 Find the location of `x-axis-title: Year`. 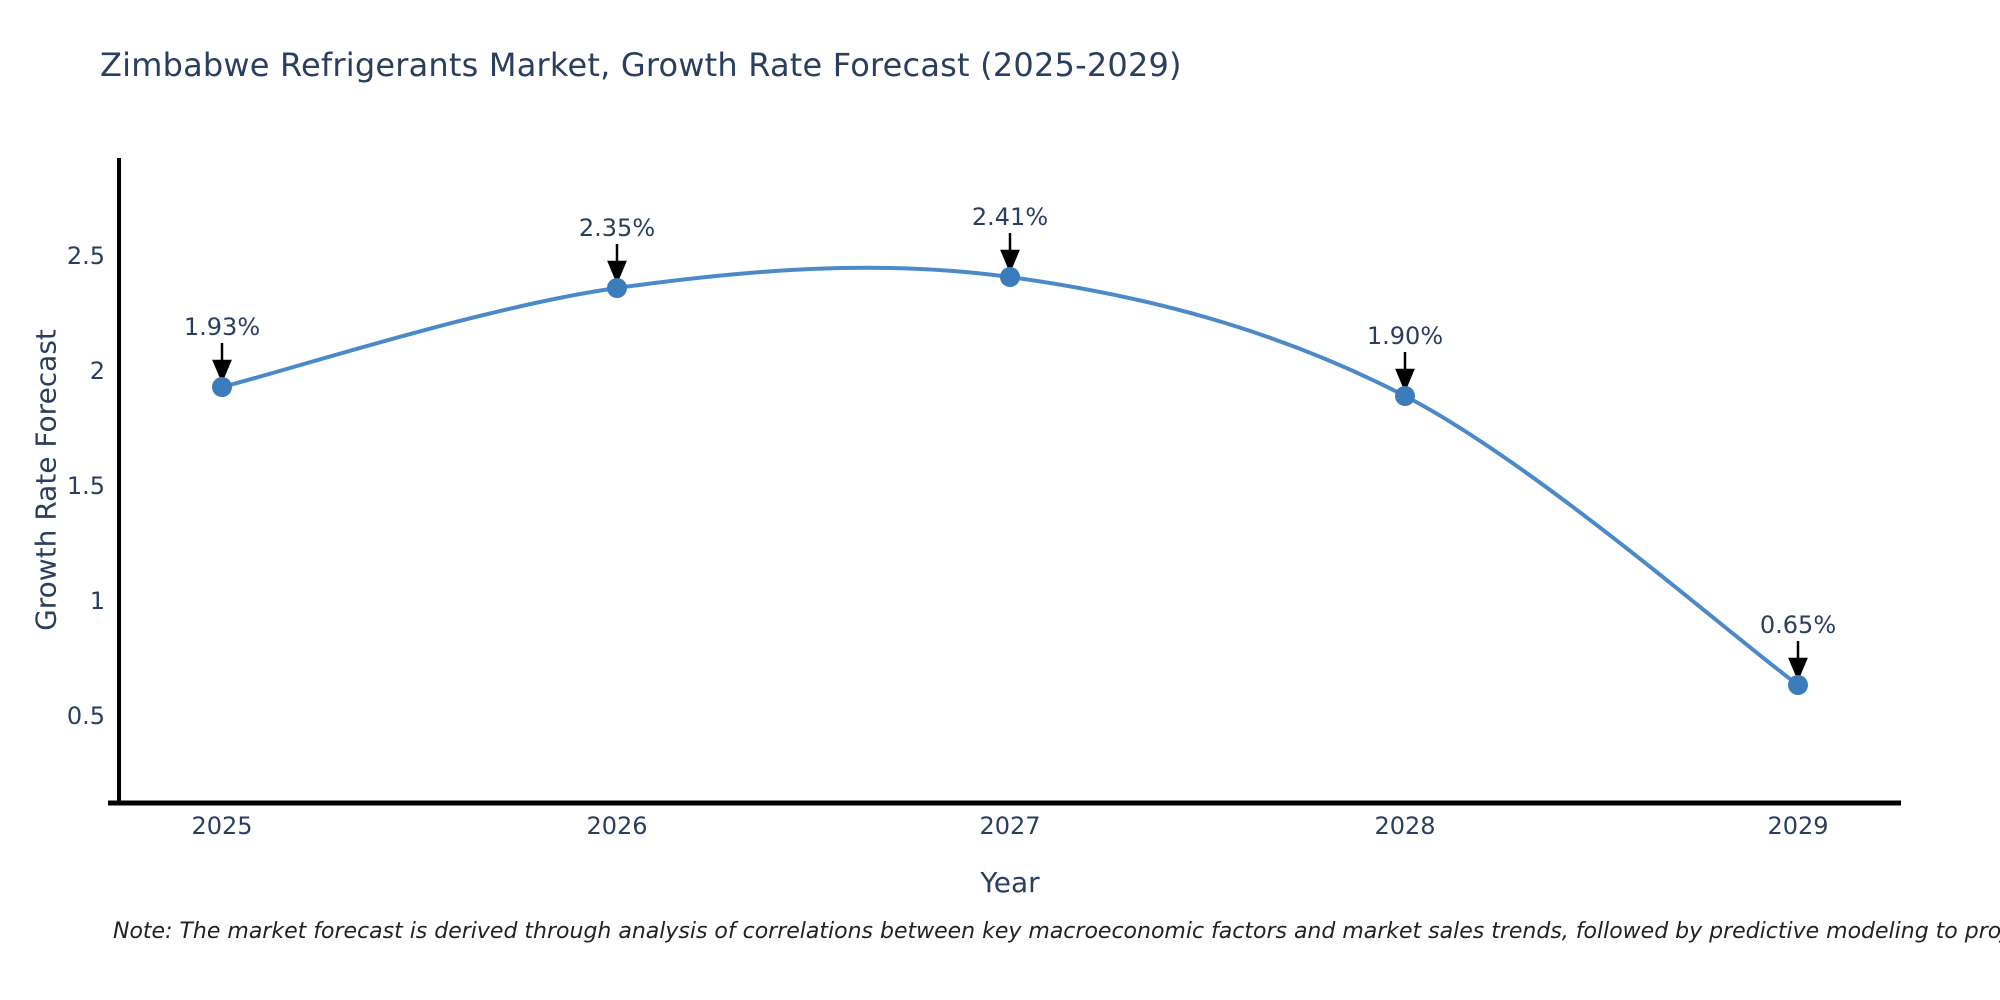

x-axis-title: Year is located at coordinates (1010, 882).